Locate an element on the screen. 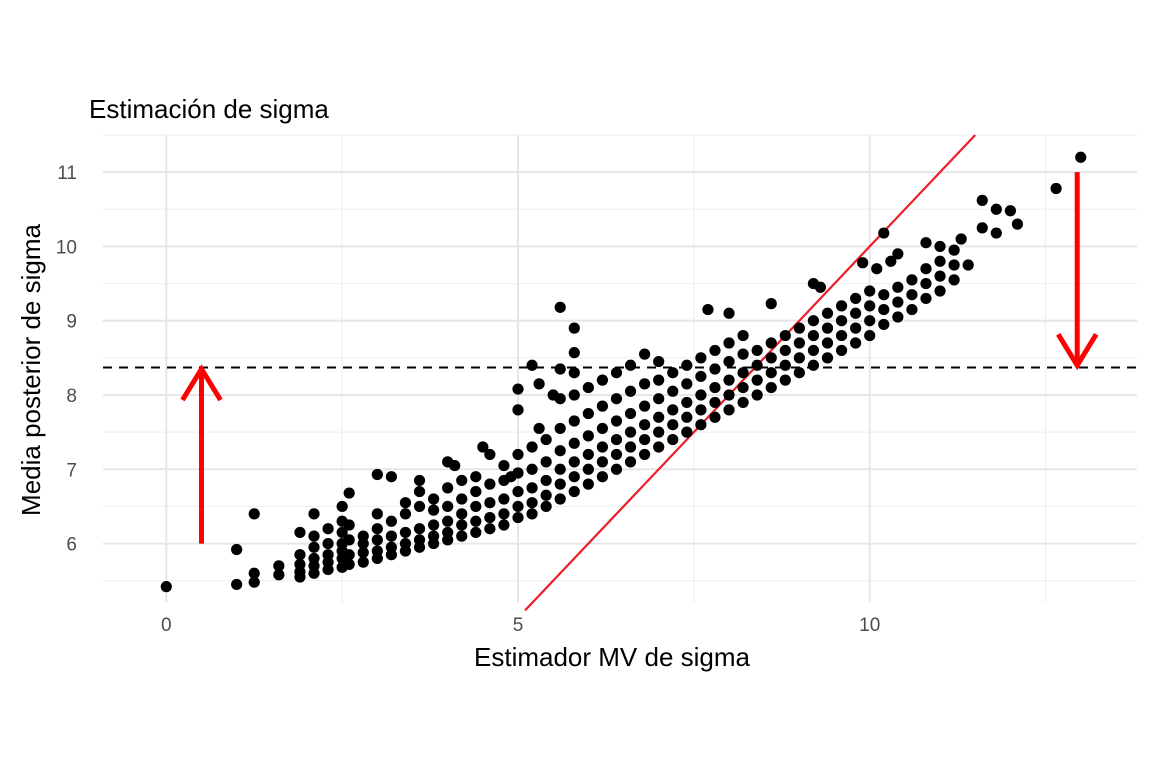  arrow-up-head is located at coordinates (201, 383).